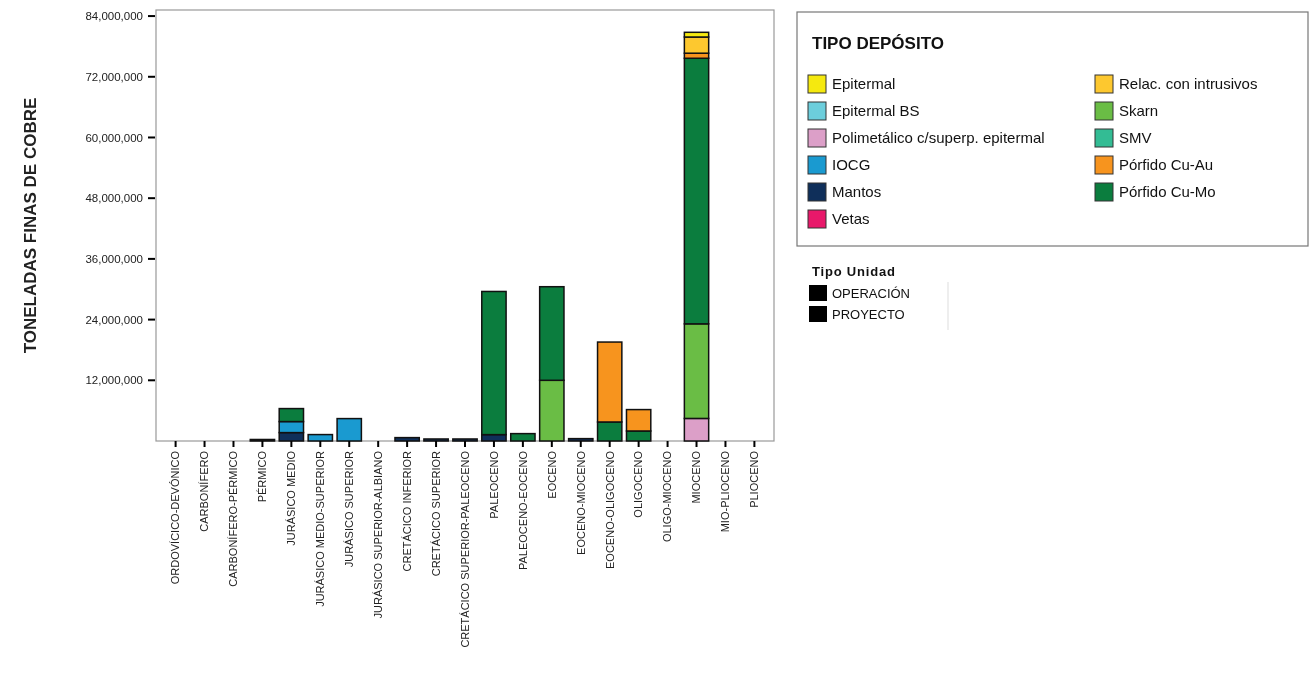 This screenshot has height=693, width=1311. Describe the element at coordinates (551, 474) in the screenshot. I see `x-tick-label: EOCENO` at that location.